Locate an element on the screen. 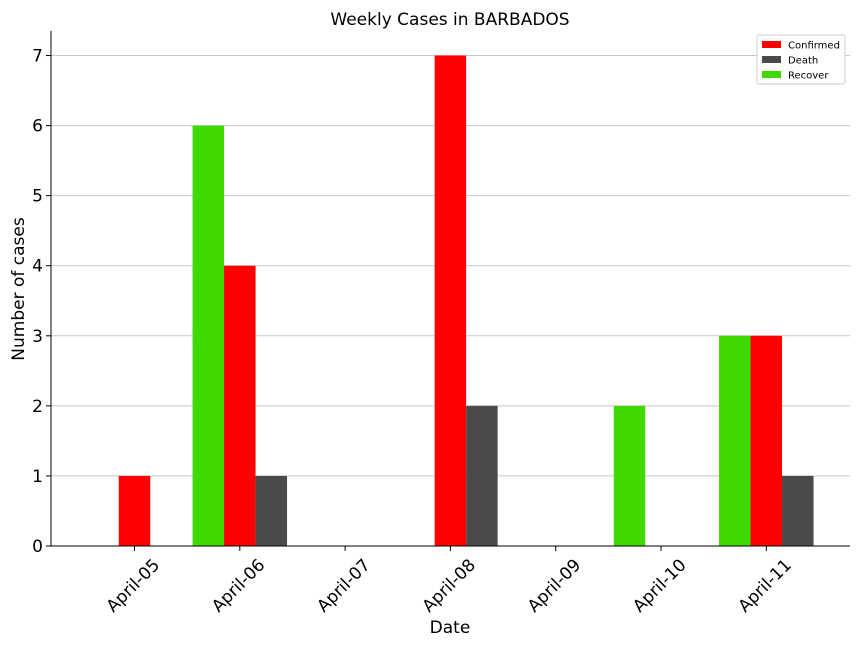 The image size is (864, 648). legend-swatch-death is located at coordinates (771, 59).